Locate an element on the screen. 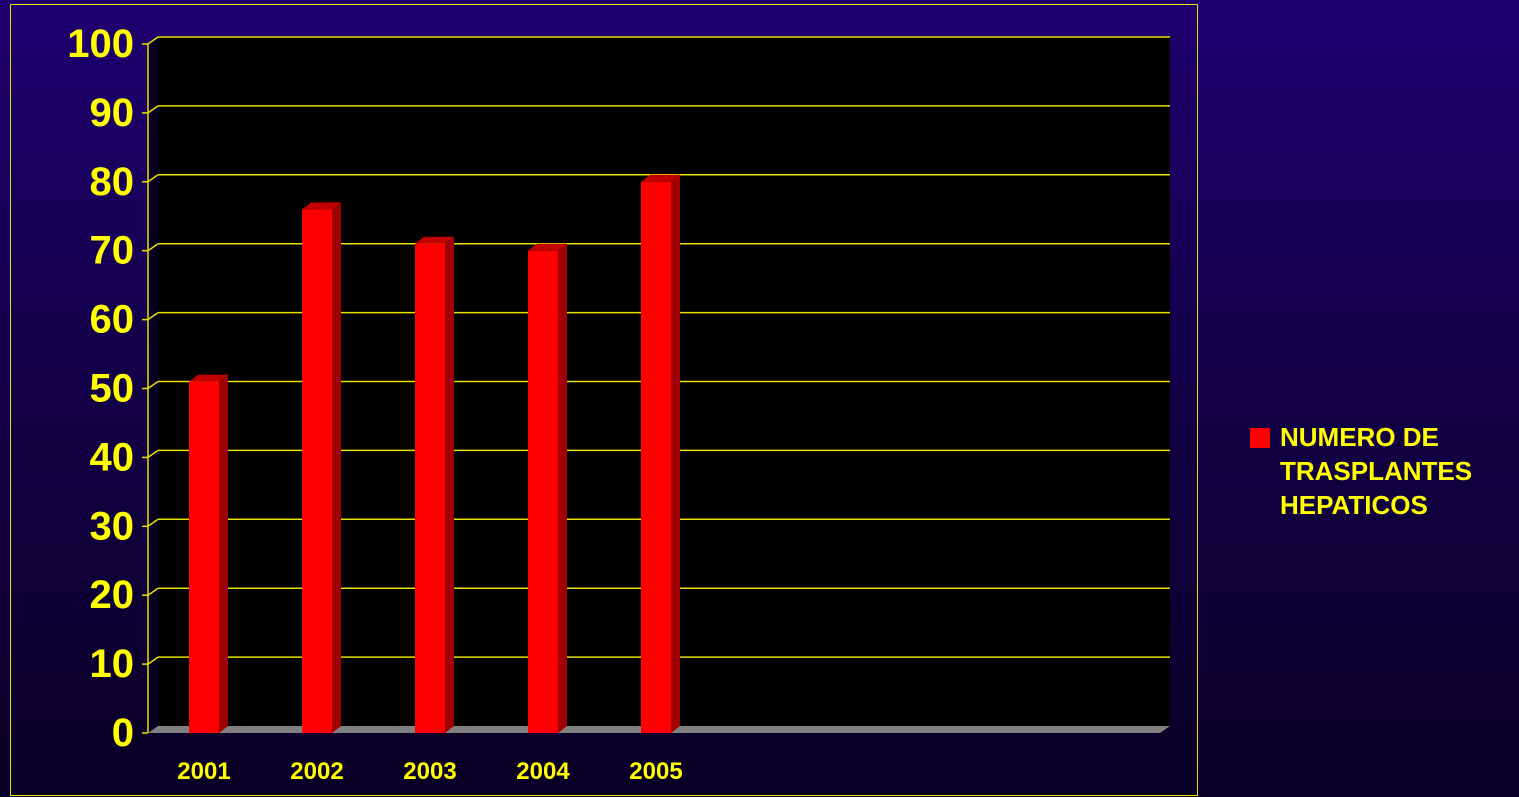  y-tick-label: 20 is located at coordinates (112, 595).